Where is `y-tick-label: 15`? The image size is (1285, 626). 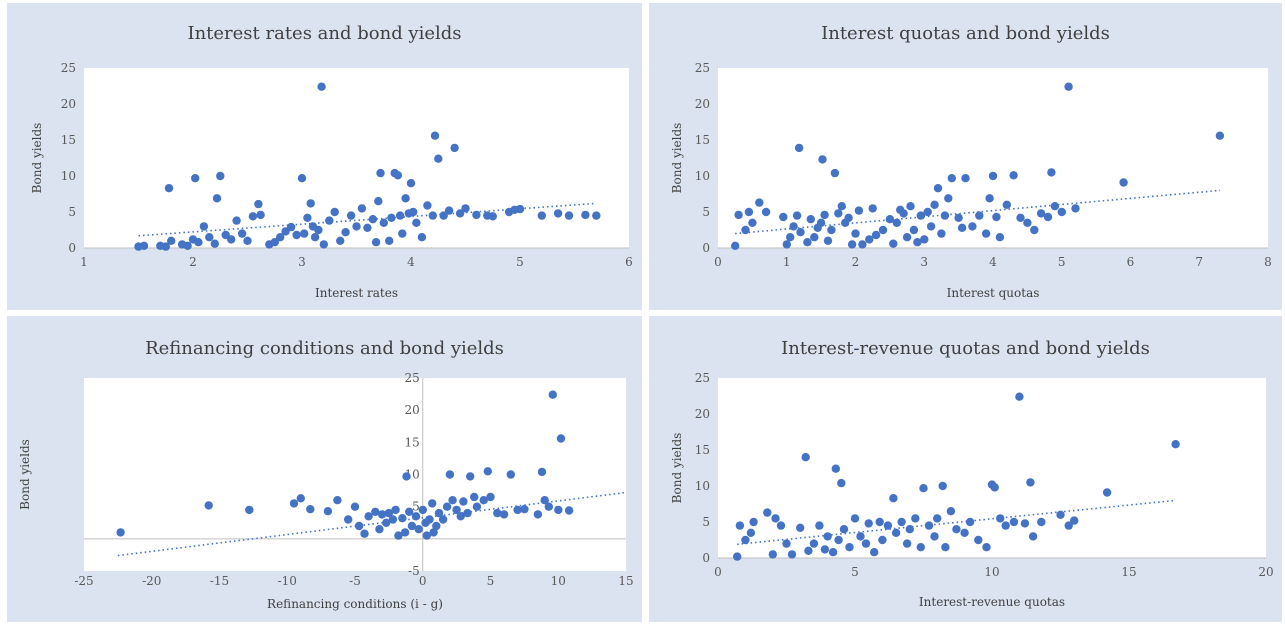
y-tick-label: 15 is located at coordinates (702, 450).